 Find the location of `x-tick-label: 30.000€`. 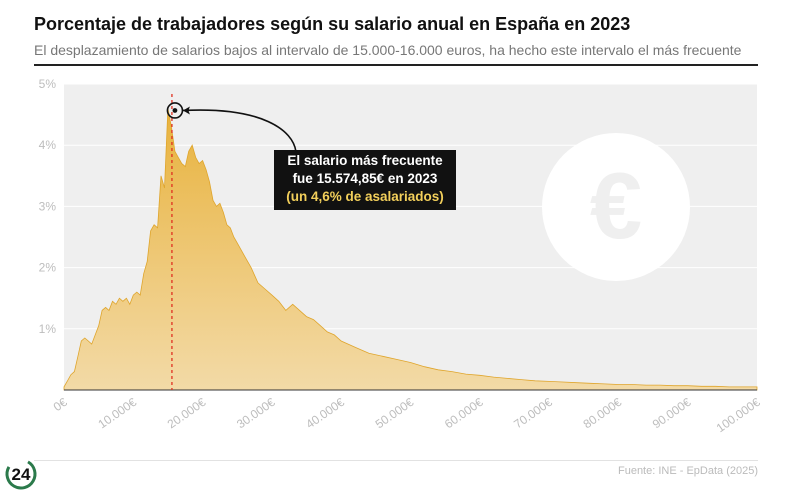

x-tick-label: 30.000€ is located at coordinates (256, 413).